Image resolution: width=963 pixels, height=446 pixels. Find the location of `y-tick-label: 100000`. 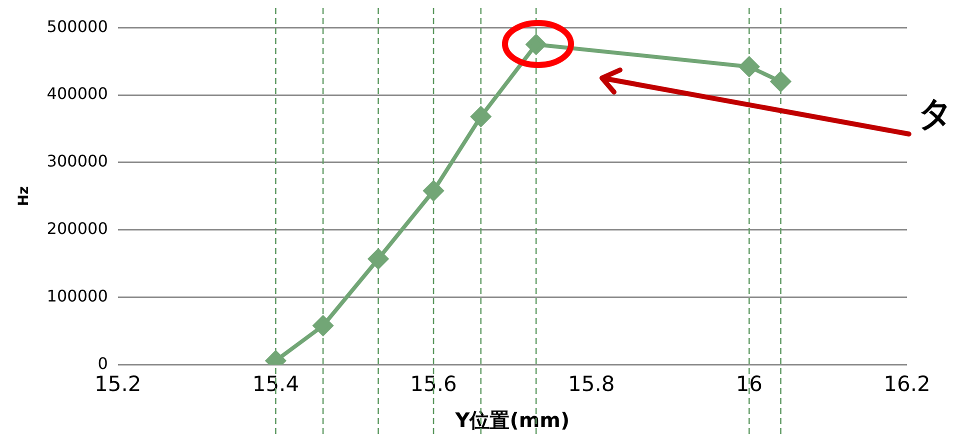

y-tick-label: 100000 is located at coordinates (77, 296).